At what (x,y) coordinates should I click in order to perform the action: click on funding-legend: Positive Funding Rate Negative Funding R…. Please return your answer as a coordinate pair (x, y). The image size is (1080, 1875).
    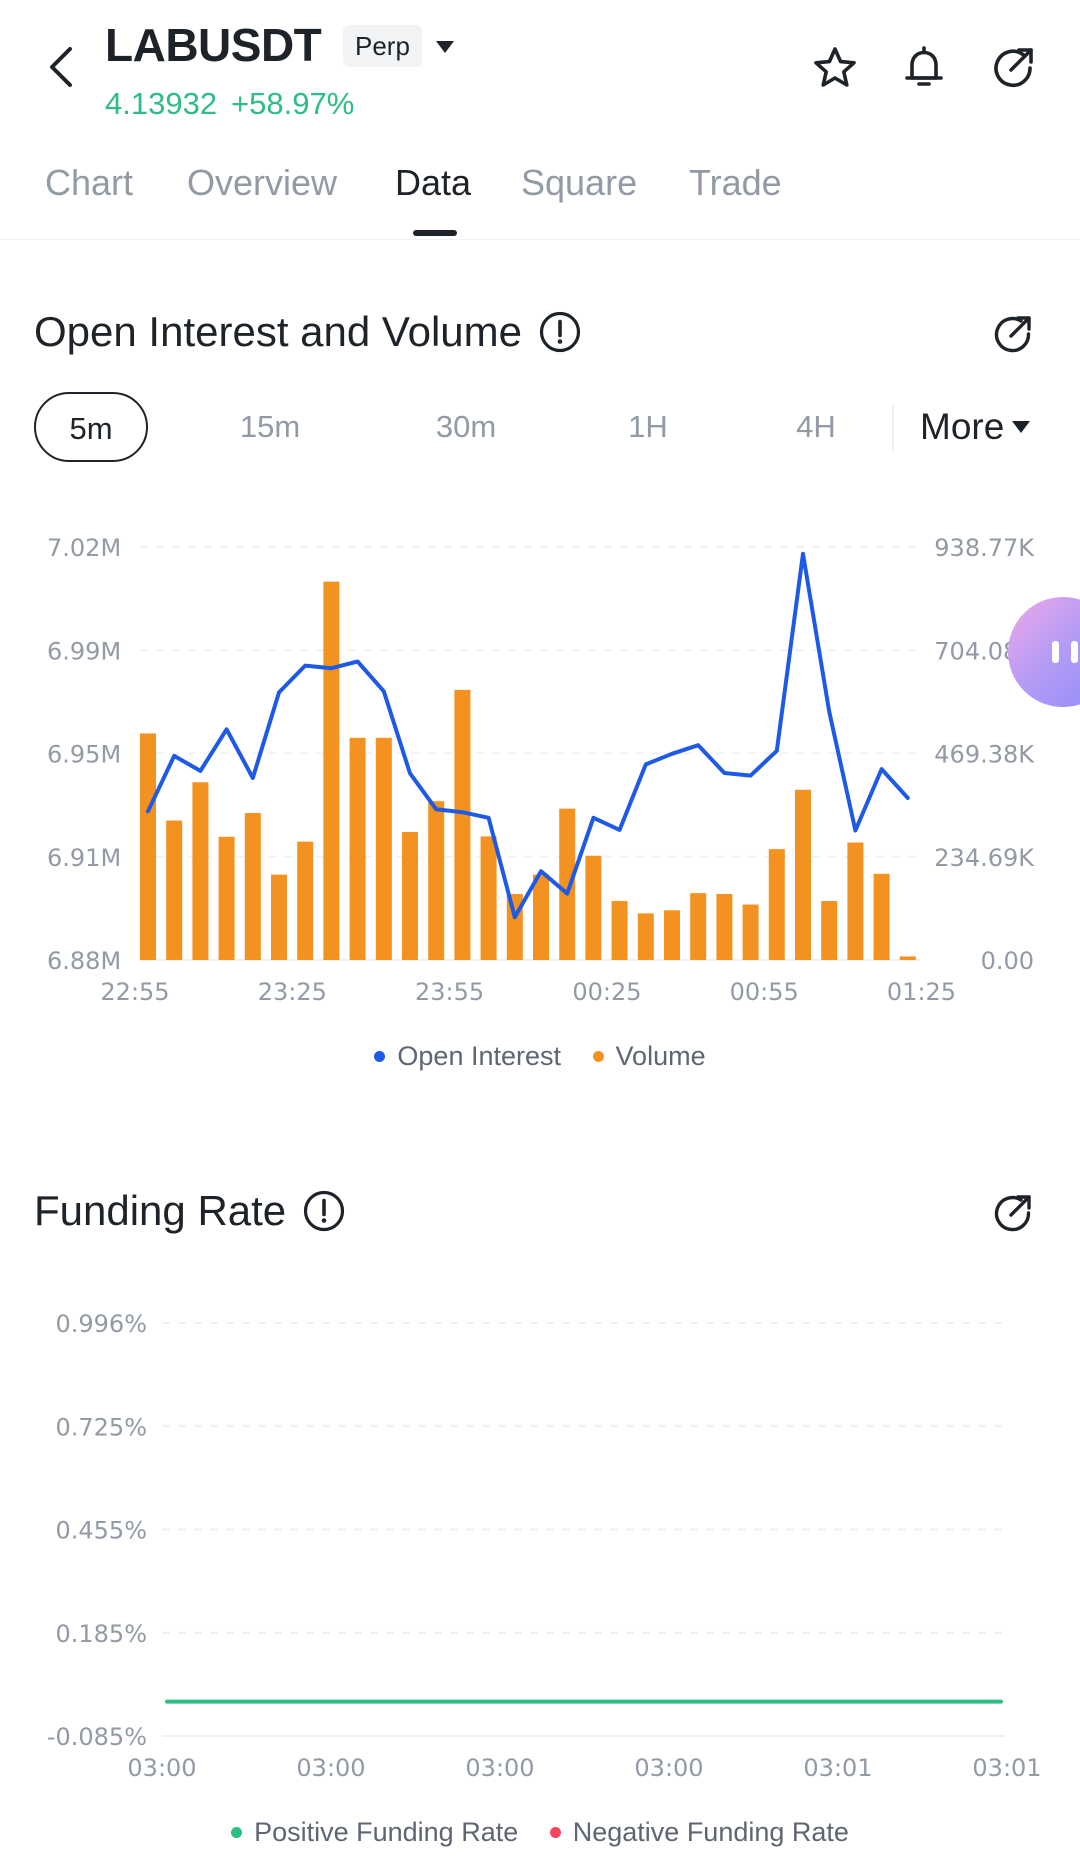
    Looking at the image, I should click on (540, 1831).